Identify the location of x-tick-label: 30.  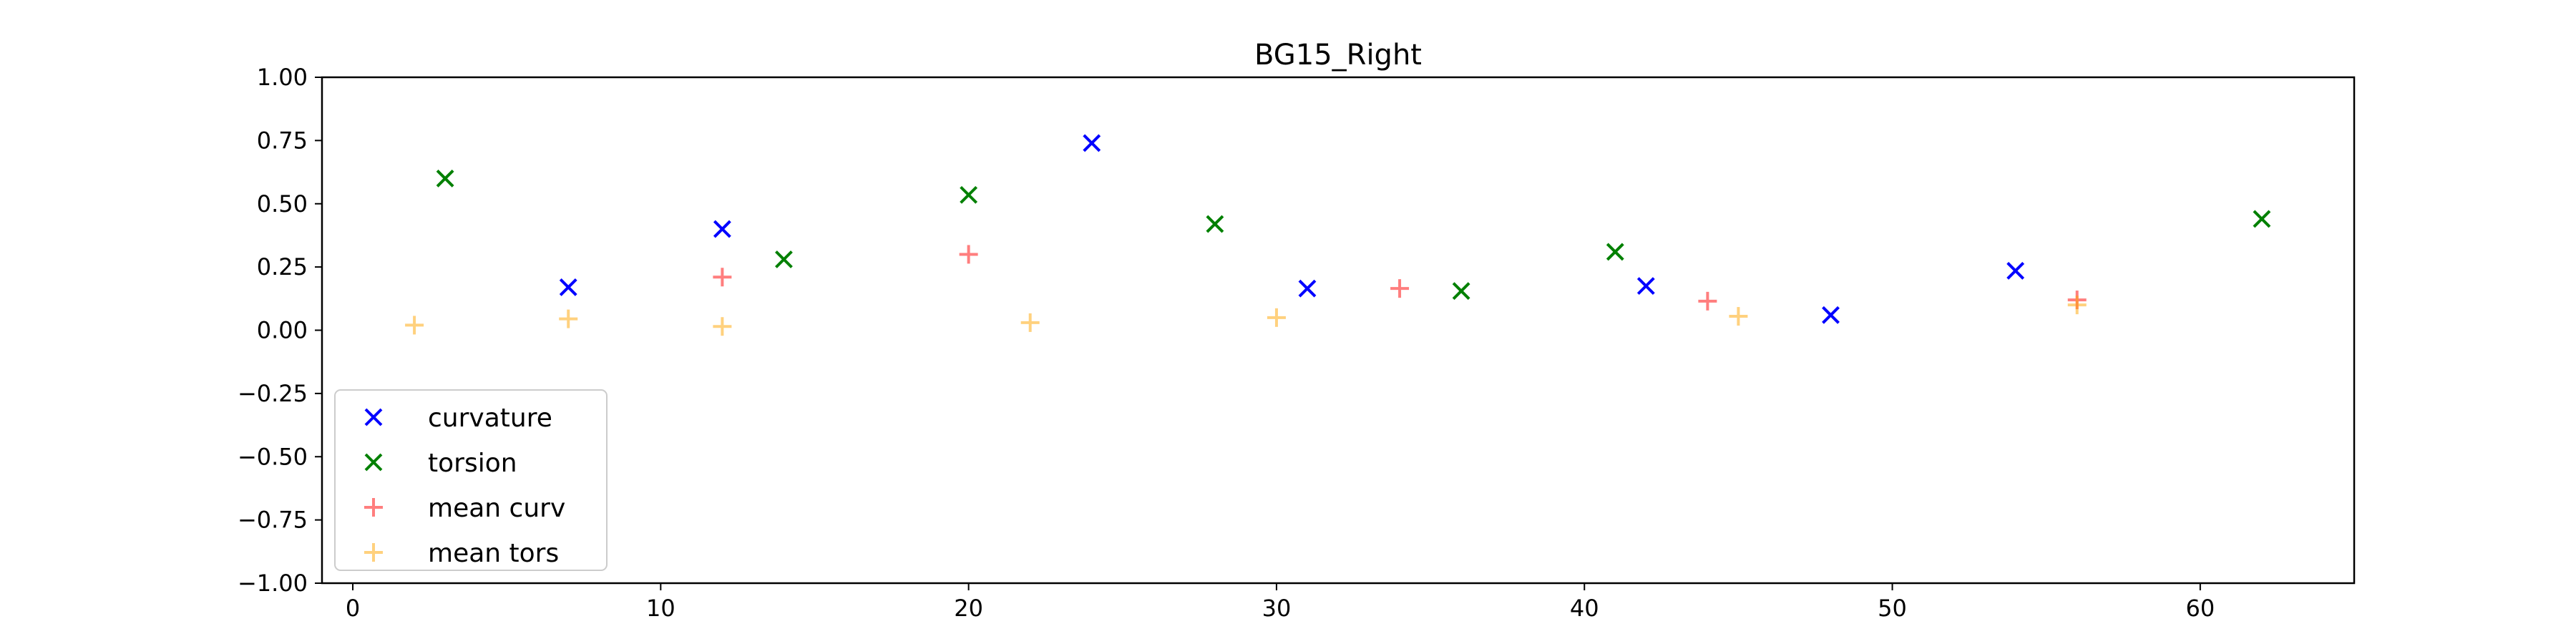
(1277, 608).